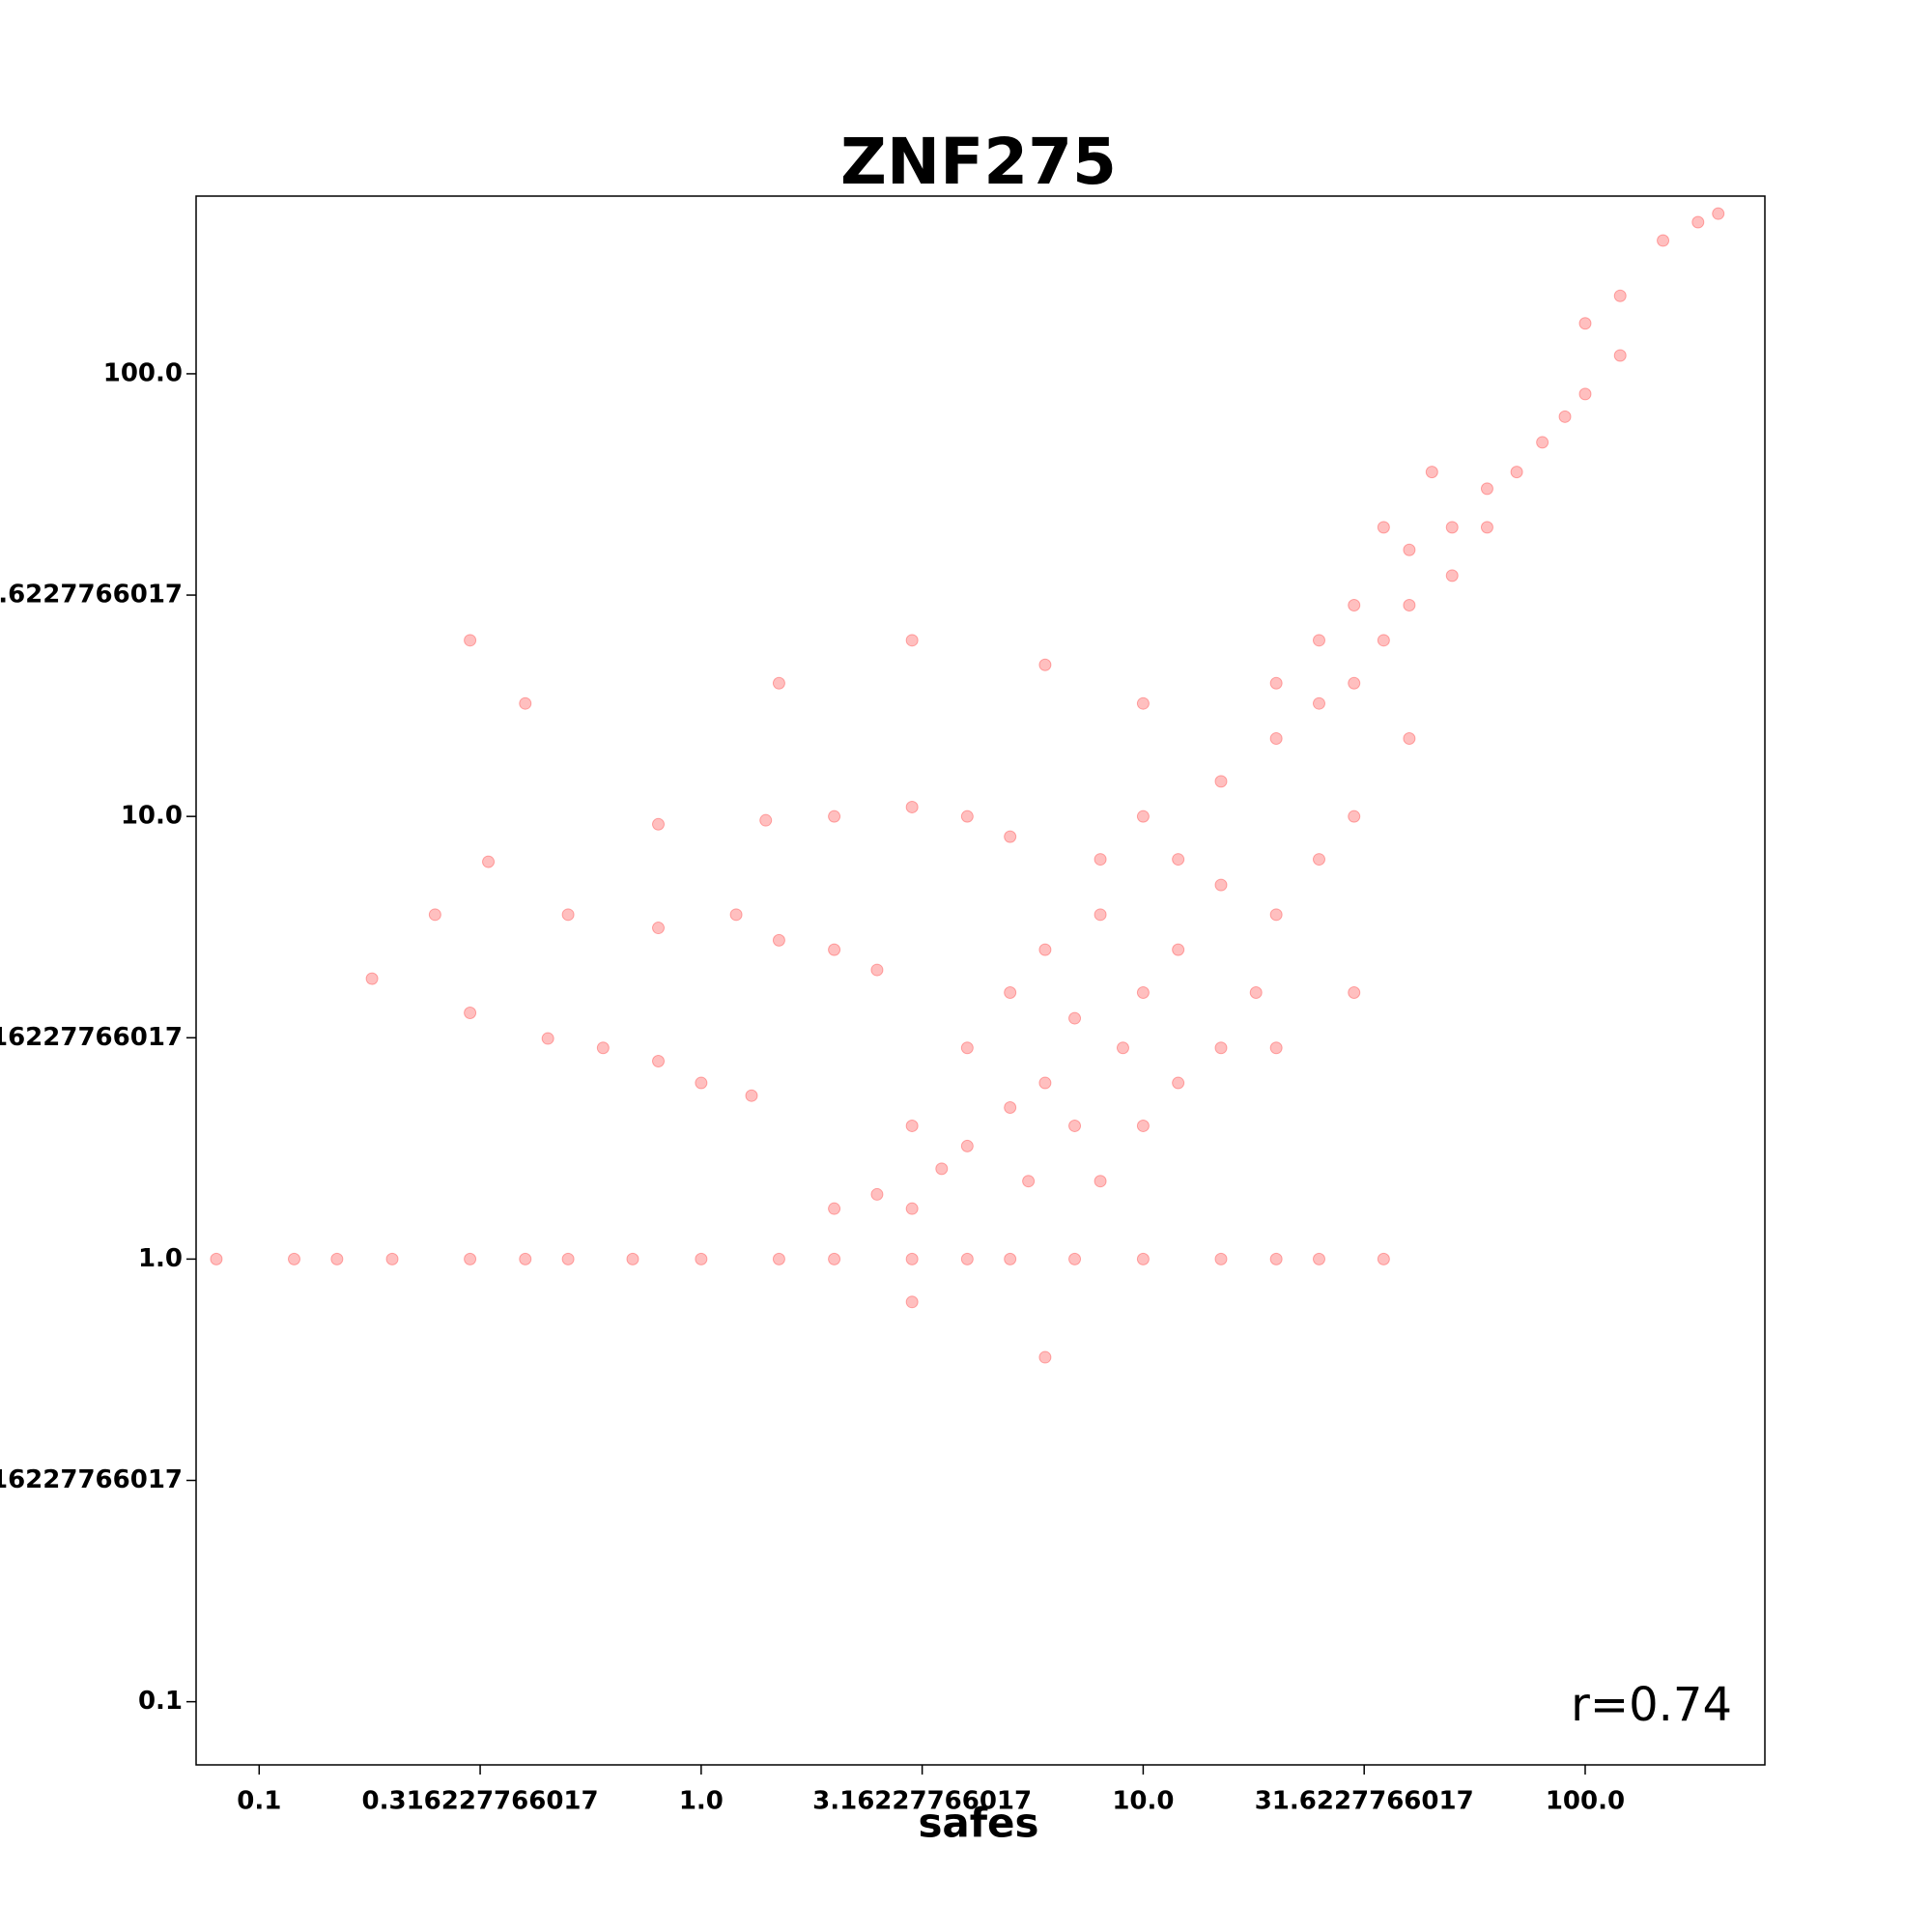 The width and height of the screenshot is (1932, 1932). Describe the element at coordinates (1143, 1801) in the screenshot. I see `x-tick-label: 10.0` at that location.